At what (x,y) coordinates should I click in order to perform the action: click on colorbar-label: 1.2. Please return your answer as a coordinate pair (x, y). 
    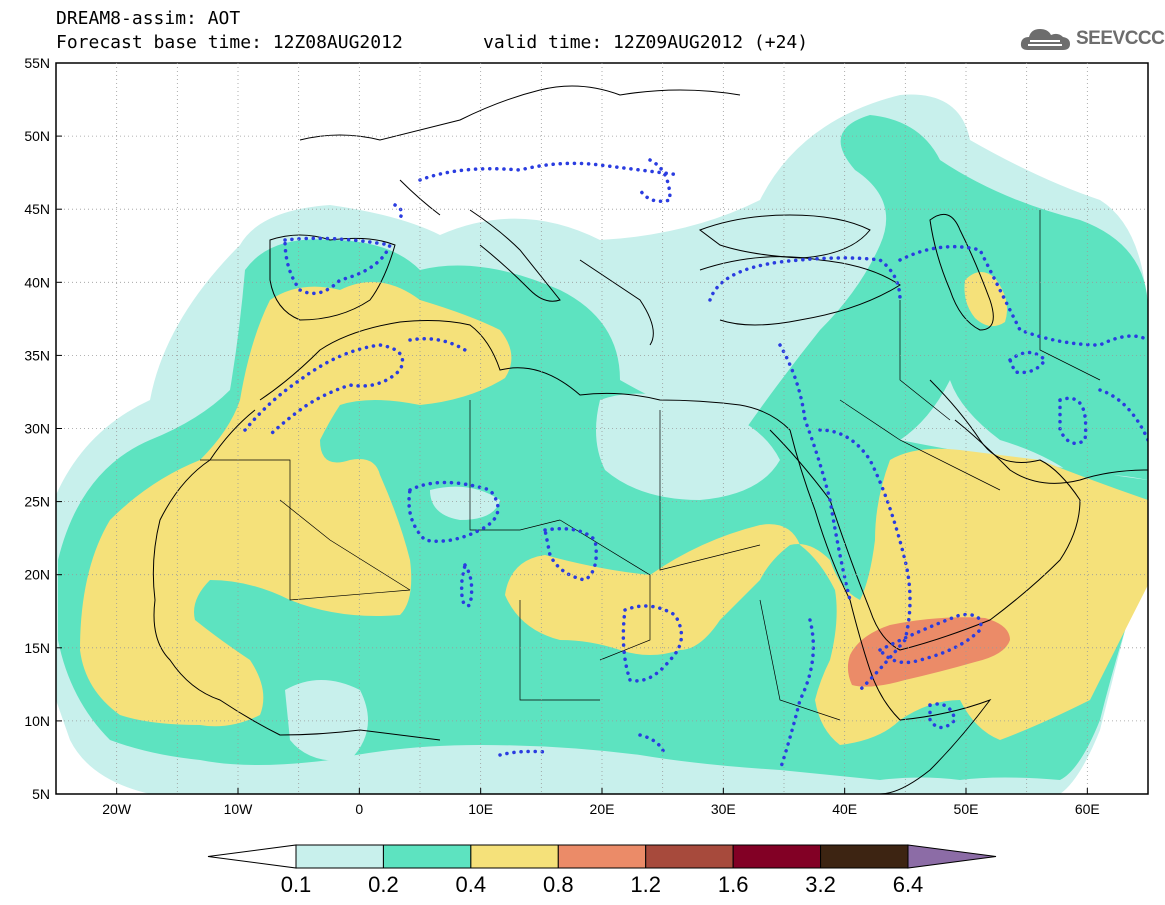
    Looking at the image, I should click on (645, 884).